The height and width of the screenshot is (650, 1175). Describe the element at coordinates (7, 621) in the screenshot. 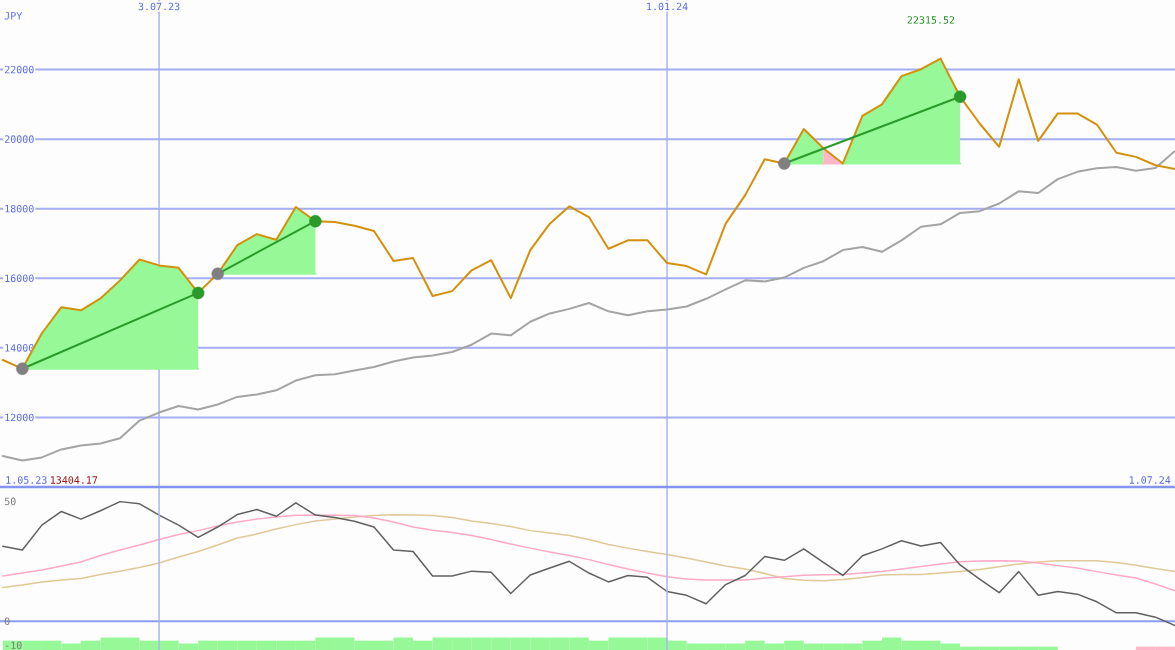

I see `y-tick-label: 0` at that location.